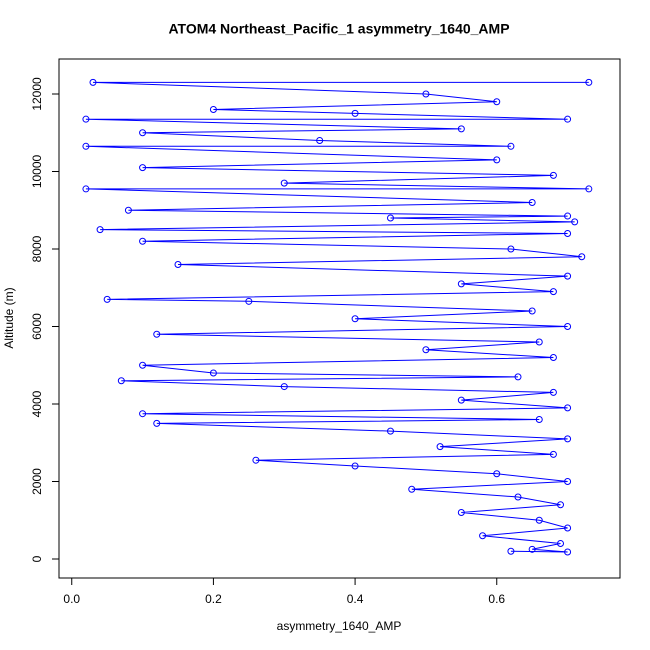 The height and width of the screenshot is (650, 650). Describe the element at coordinates (37, 326) in the screenshot. I see `y-tick-label: 6000` at that location.